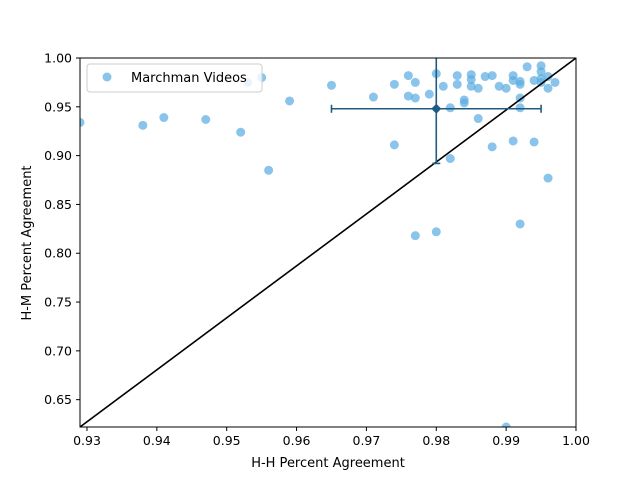 The width and height of the screenshot is (640, 480). Describe the element at coordinates (58, 58) in the screenshot. I see `y-tick-label: 1.00` at that location.